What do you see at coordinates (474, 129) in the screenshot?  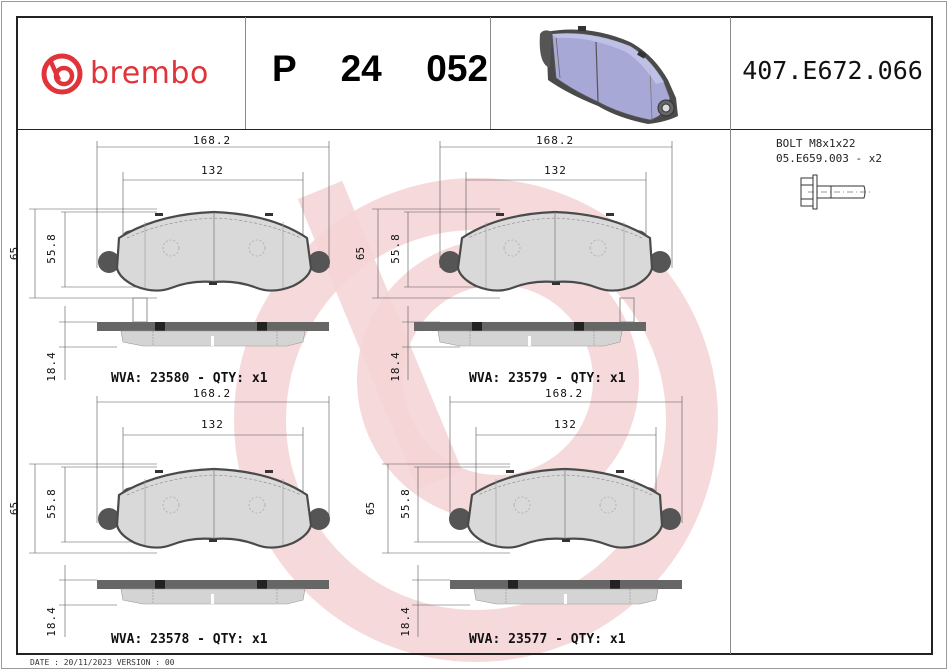 I see `header-divider` at bounding box center [474, 129].